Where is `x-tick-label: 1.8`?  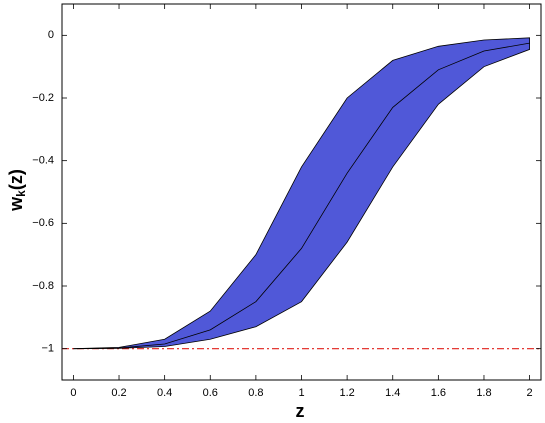
x-tick-label: 1.8 is located at coordinates (483, 393).